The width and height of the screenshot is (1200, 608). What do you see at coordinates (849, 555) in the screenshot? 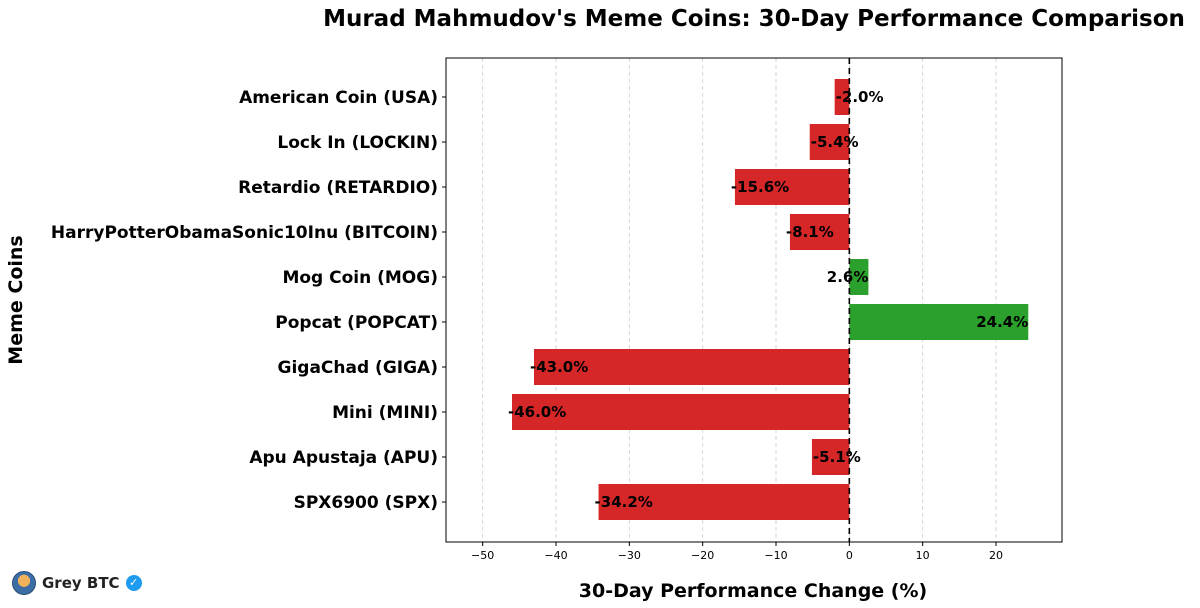
I see `x-tick-label: 0` at bounding box center [849, 555].